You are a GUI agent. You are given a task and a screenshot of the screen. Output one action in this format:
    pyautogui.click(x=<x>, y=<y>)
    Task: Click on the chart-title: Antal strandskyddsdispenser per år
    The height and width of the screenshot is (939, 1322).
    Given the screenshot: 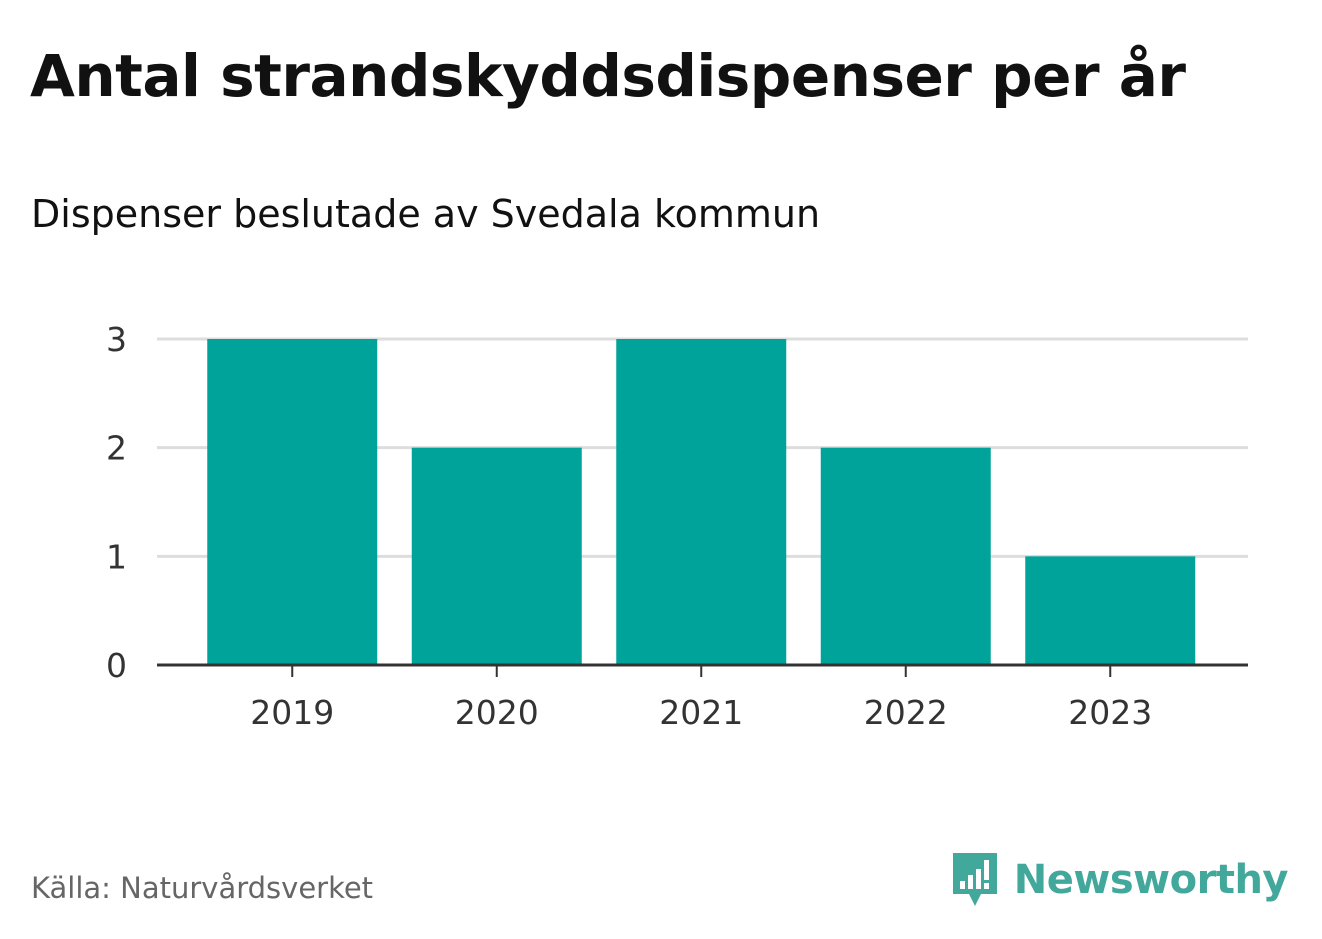 What is the action you would take?
    pyautogui.click(x=608, y=76)
    